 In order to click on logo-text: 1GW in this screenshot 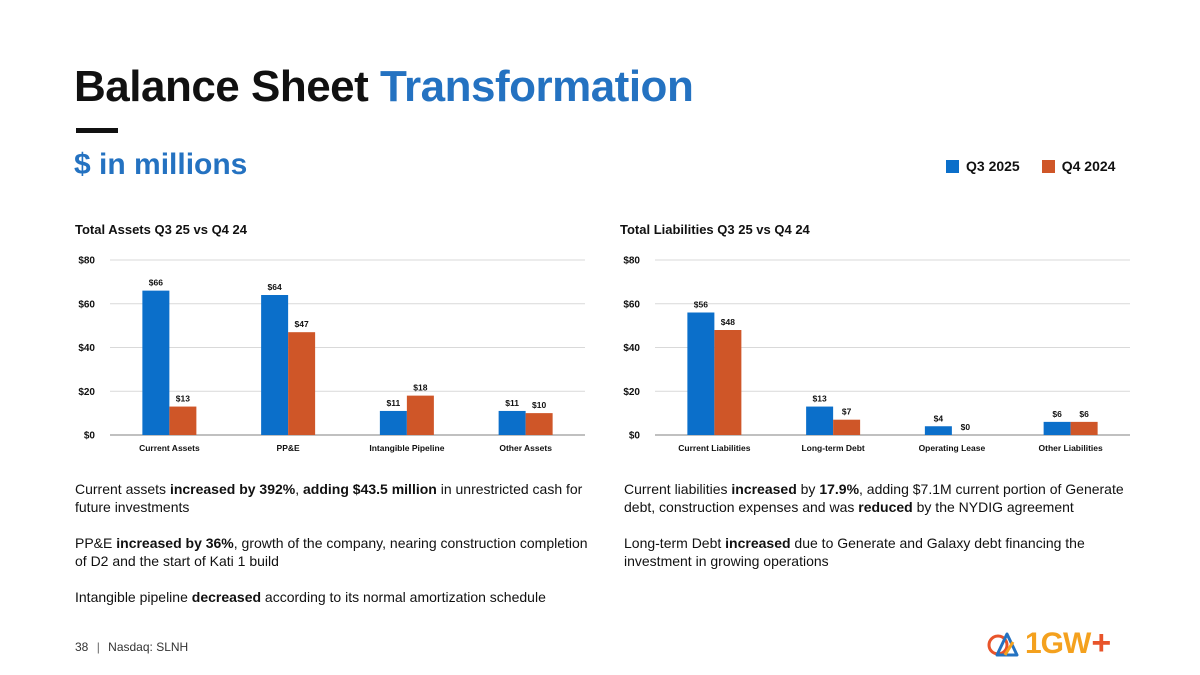, I will do `click(1058, 643)`.